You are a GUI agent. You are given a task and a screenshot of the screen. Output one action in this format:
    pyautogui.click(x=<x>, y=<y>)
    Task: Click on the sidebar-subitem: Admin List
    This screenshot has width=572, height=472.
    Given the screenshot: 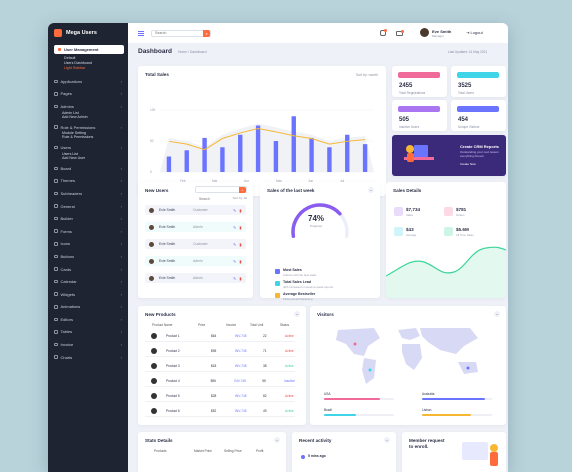 What is the action you would take?
    pyautogui.click(x=70, y=112)
    